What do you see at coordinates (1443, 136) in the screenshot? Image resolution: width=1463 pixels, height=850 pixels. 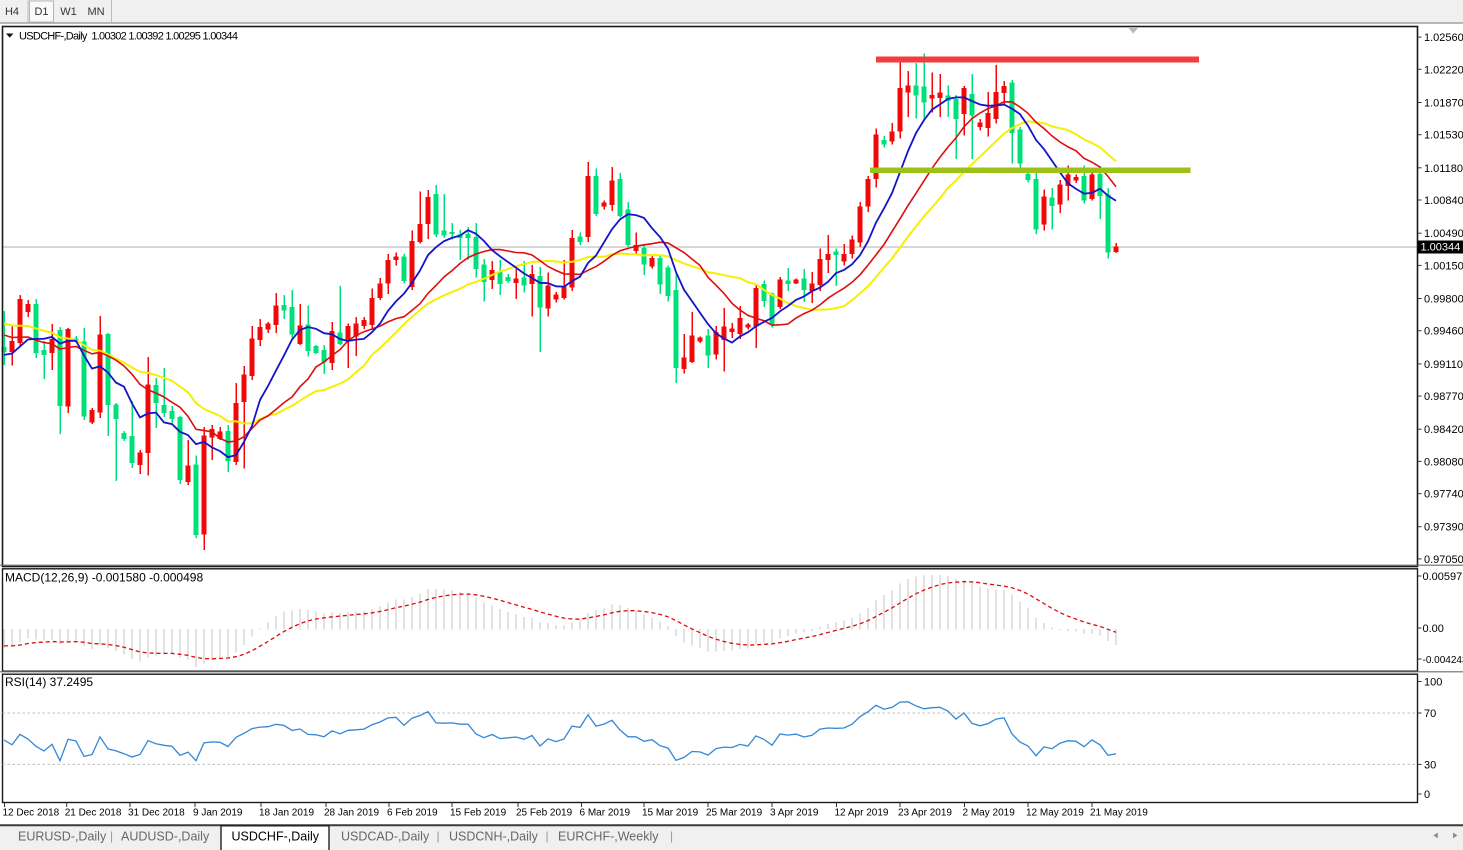 I see `svg-text: 1.01530` at bounding box center [1443, 136].